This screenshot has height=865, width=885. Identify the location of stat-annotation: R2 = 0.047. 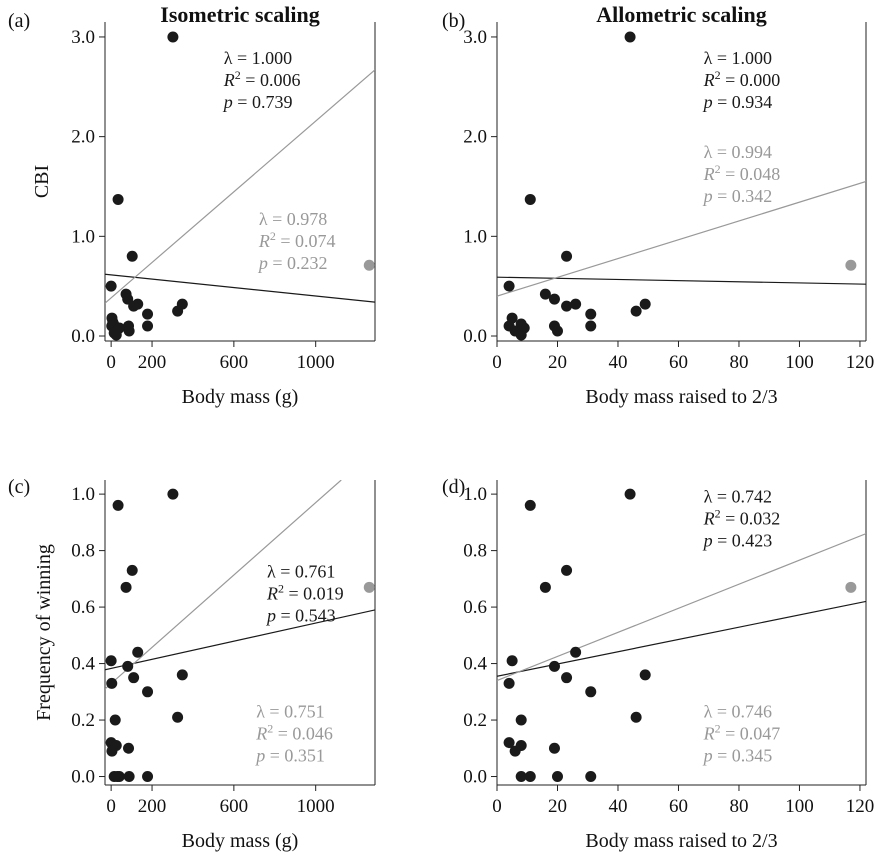
(742, 733).